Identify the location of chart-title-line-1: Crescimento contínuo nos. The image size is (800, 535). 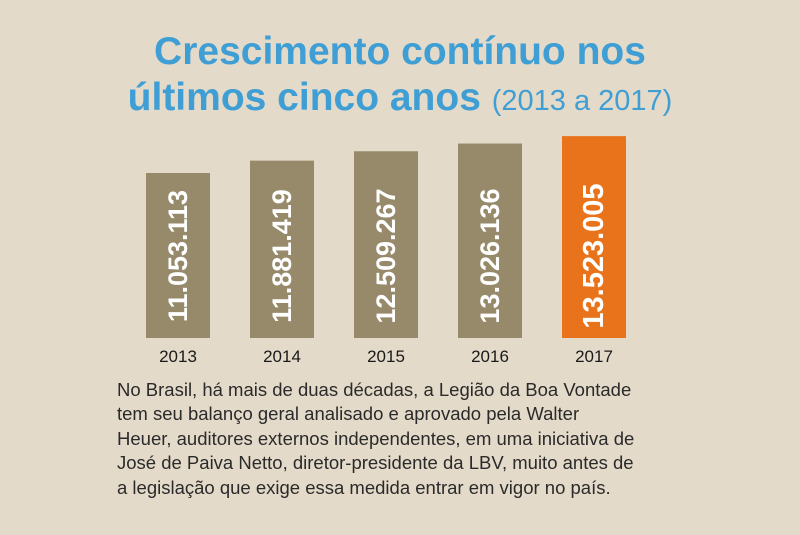
(400, 51).